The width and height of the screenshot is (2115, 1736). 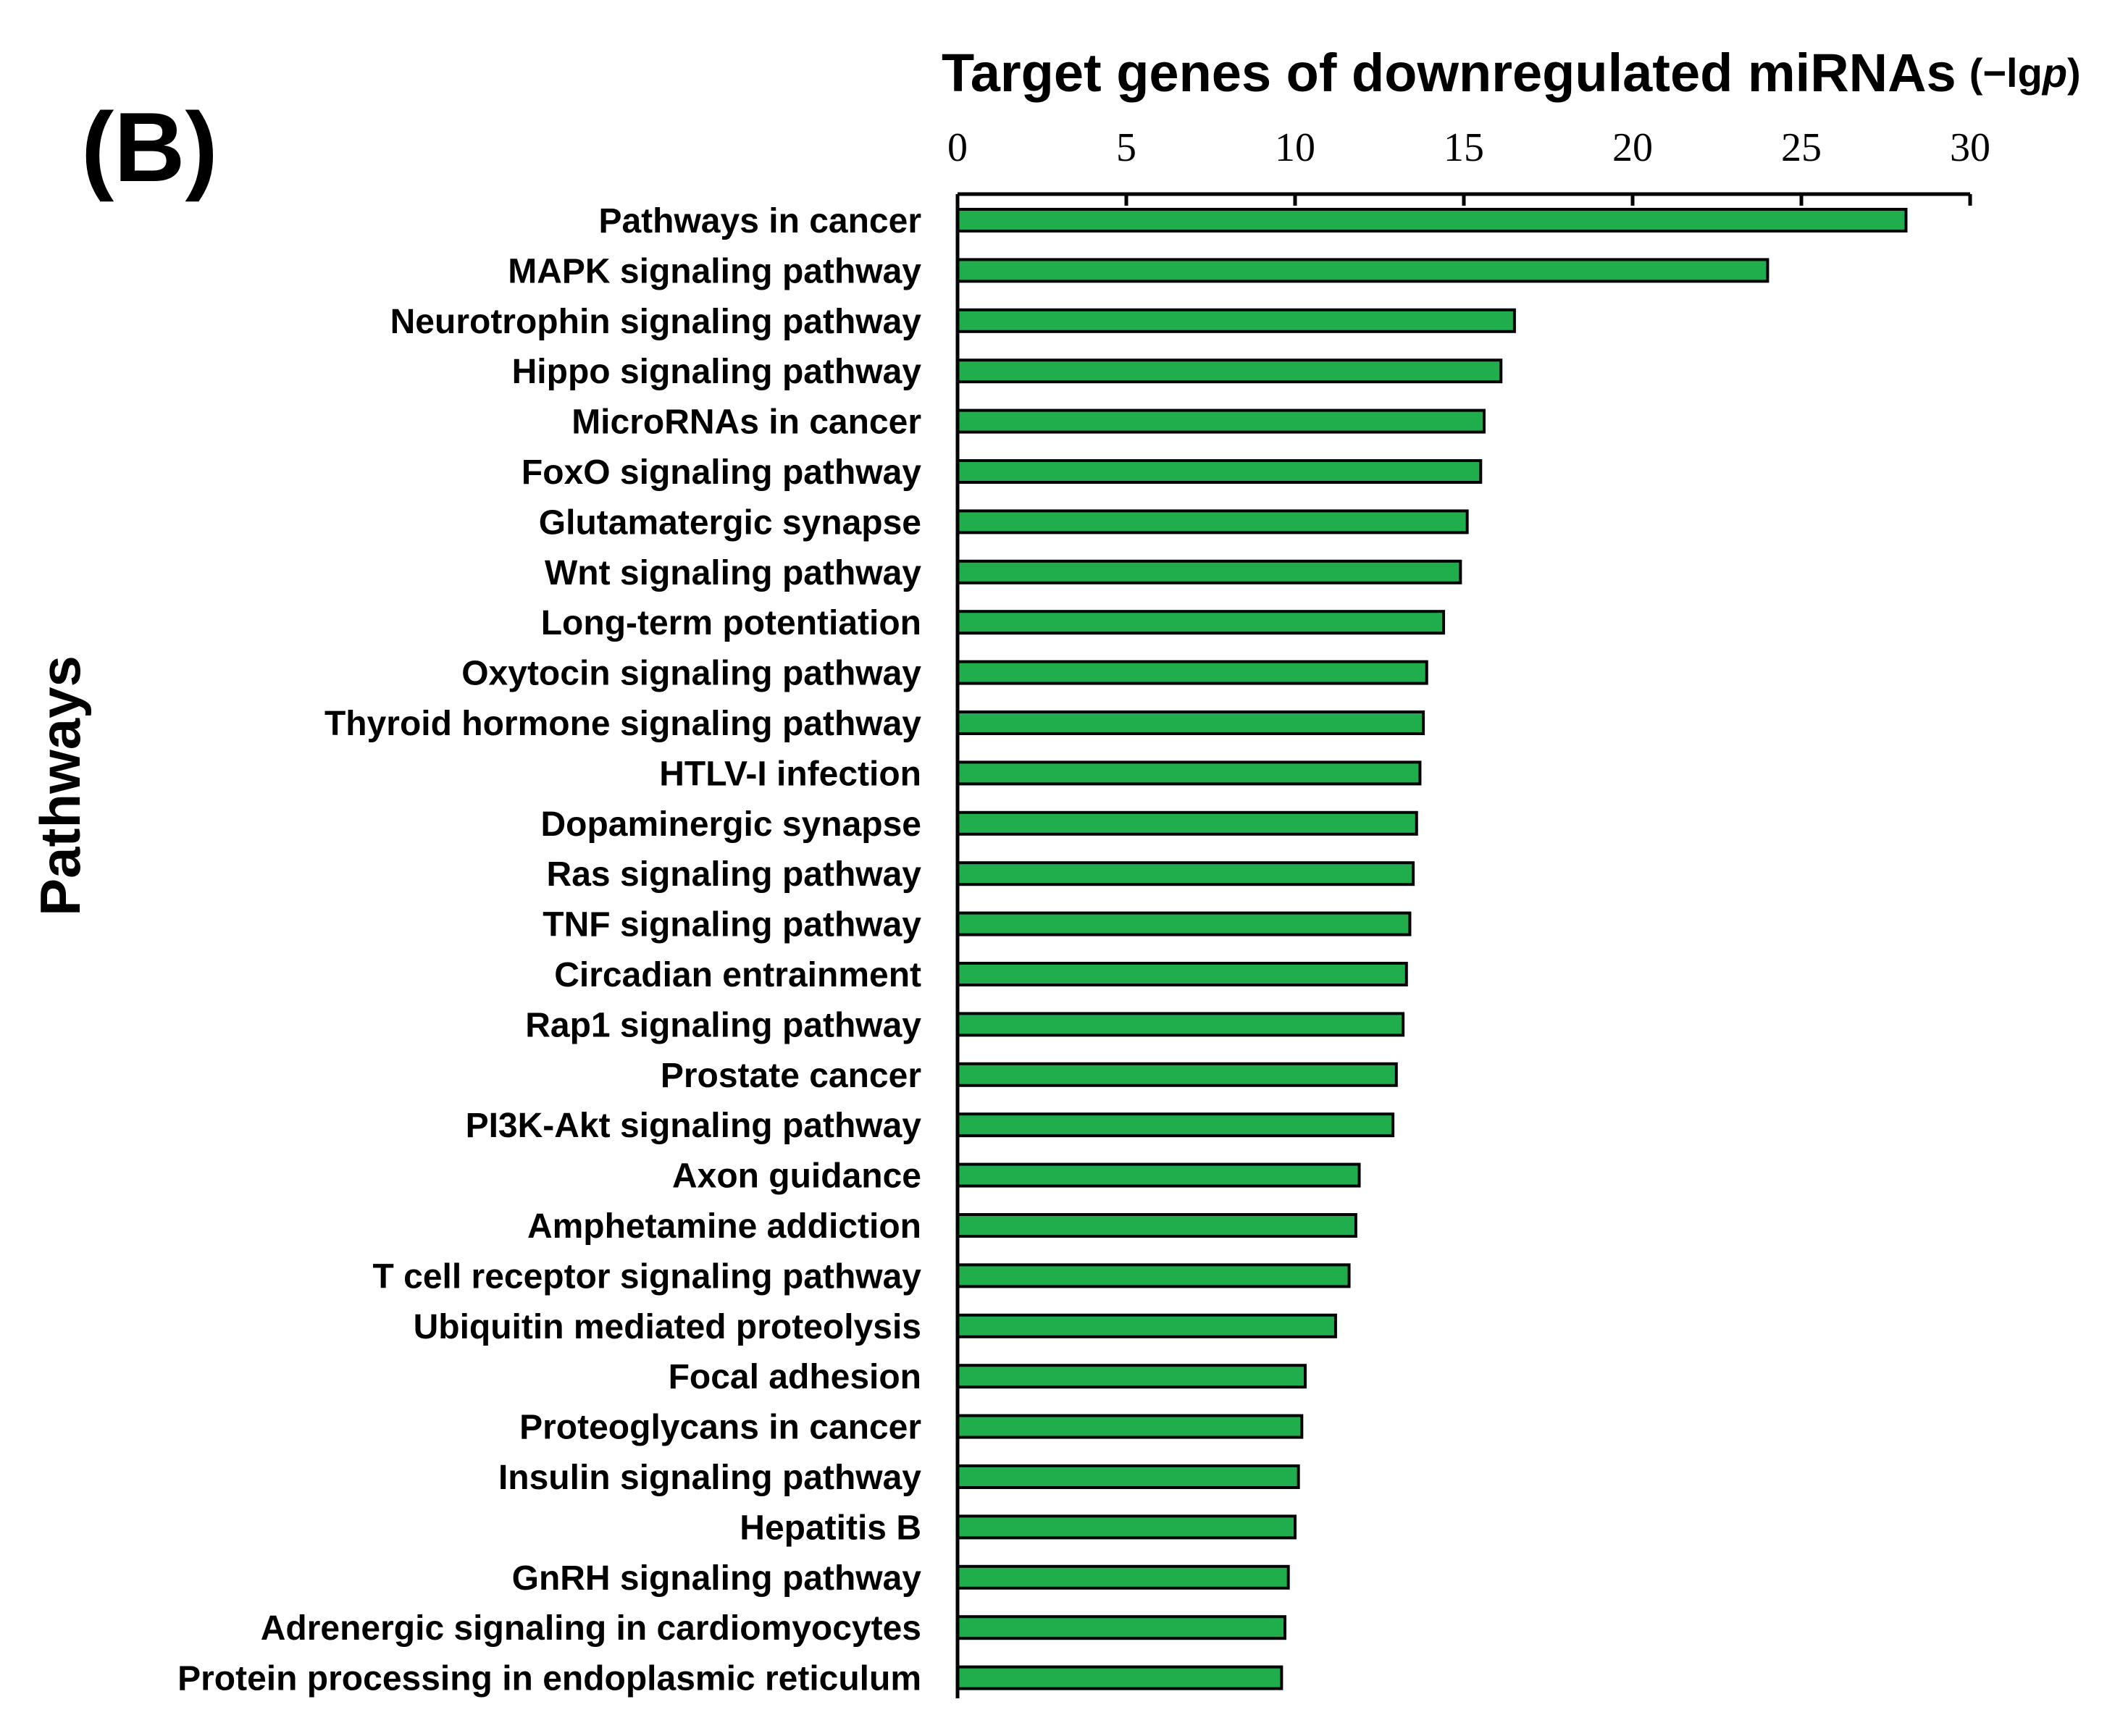 What do you see at coordinates (1126, 148) in the screenshot?
I see `x-tick-label: 5` at bounding box center [1126, 148].